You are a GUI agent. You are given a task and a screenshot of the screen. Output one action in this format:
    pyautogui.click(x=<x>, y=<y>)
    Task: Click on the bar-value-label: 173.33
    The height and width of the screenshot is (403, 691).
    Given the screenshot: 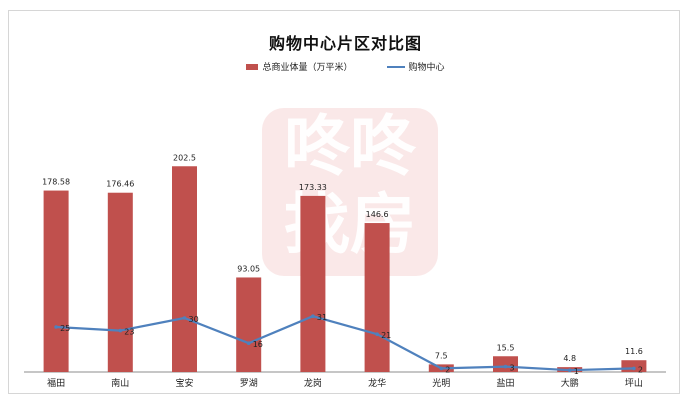 What is the action you would take?
    pyautogui.click(x=313, y=187)
    